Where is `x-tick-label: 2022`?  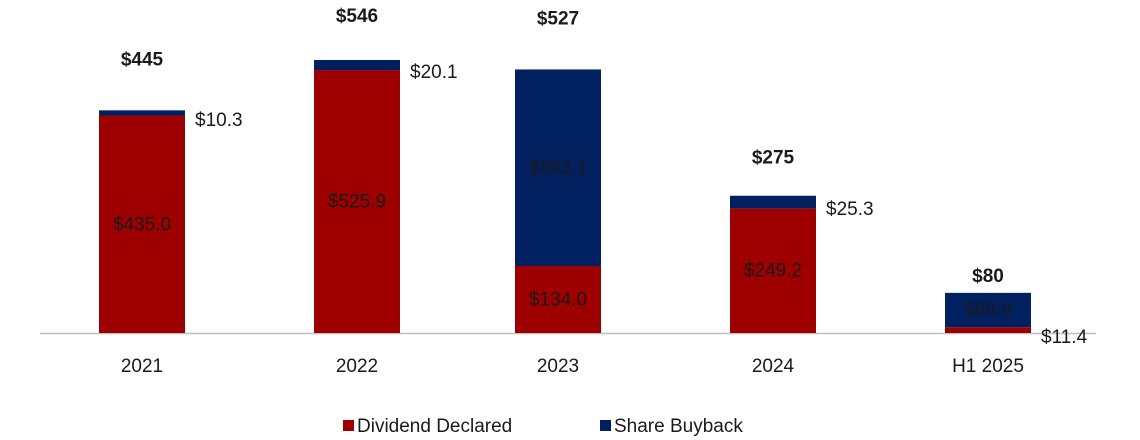
x-tick-label: 2022 is located at coordinates (357, 366).